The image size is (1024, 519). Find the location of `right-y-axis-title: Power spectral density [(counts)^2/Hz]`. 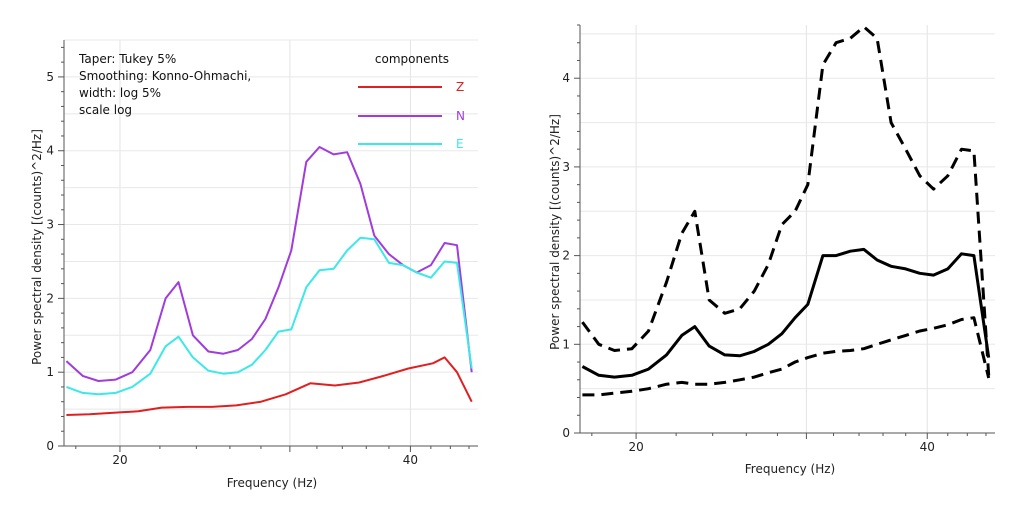

right-y-axis-title: Power spectral density [(counts)^2/Hz] is located at coordinates (555, 232).